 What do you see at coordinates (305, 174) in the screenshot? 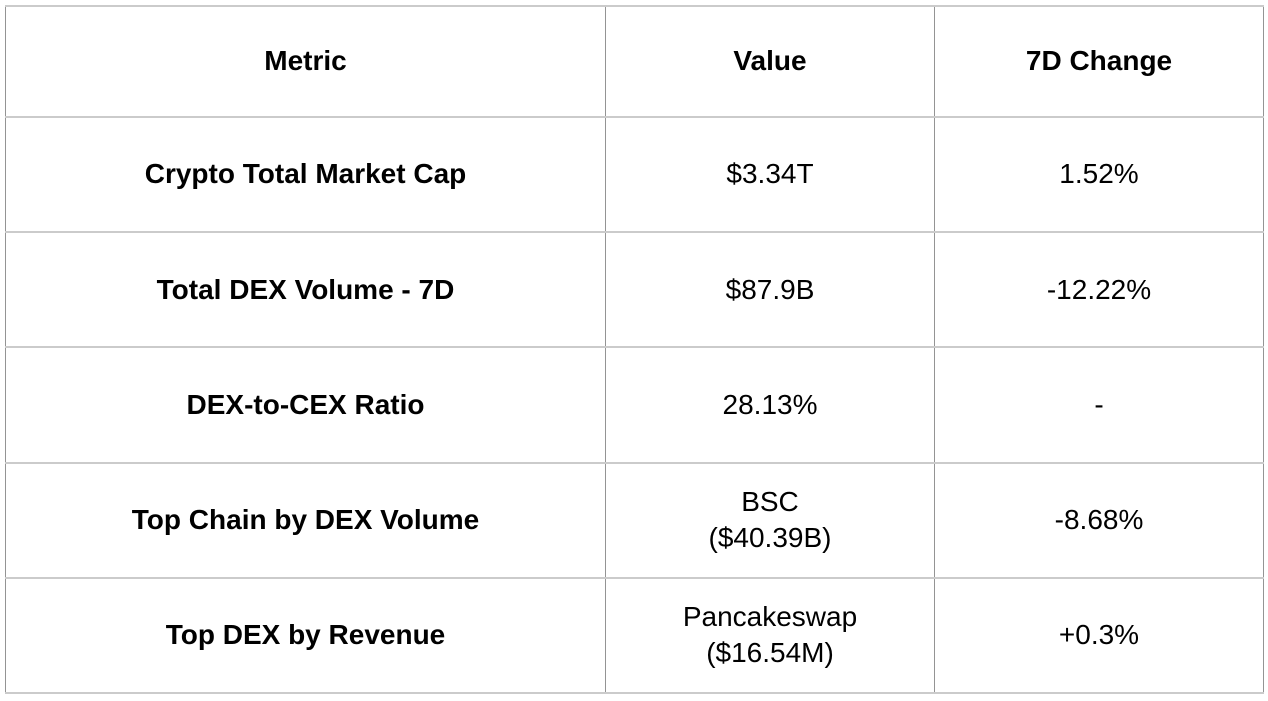
I see `metric-label: Crypto Total Market Cap` at bounding box center [305, 174].